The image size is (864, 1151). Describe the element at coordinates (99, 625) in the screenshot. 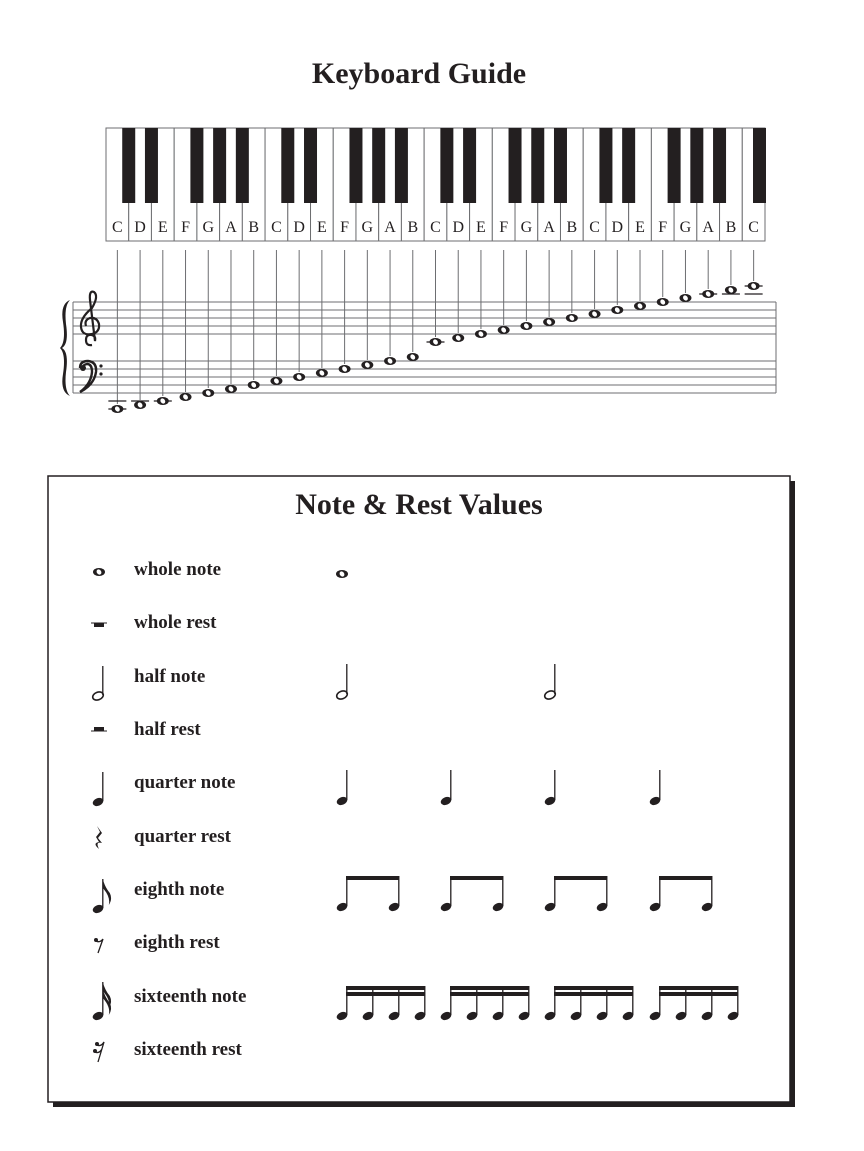

I see `whole-rest-icon` at that location.